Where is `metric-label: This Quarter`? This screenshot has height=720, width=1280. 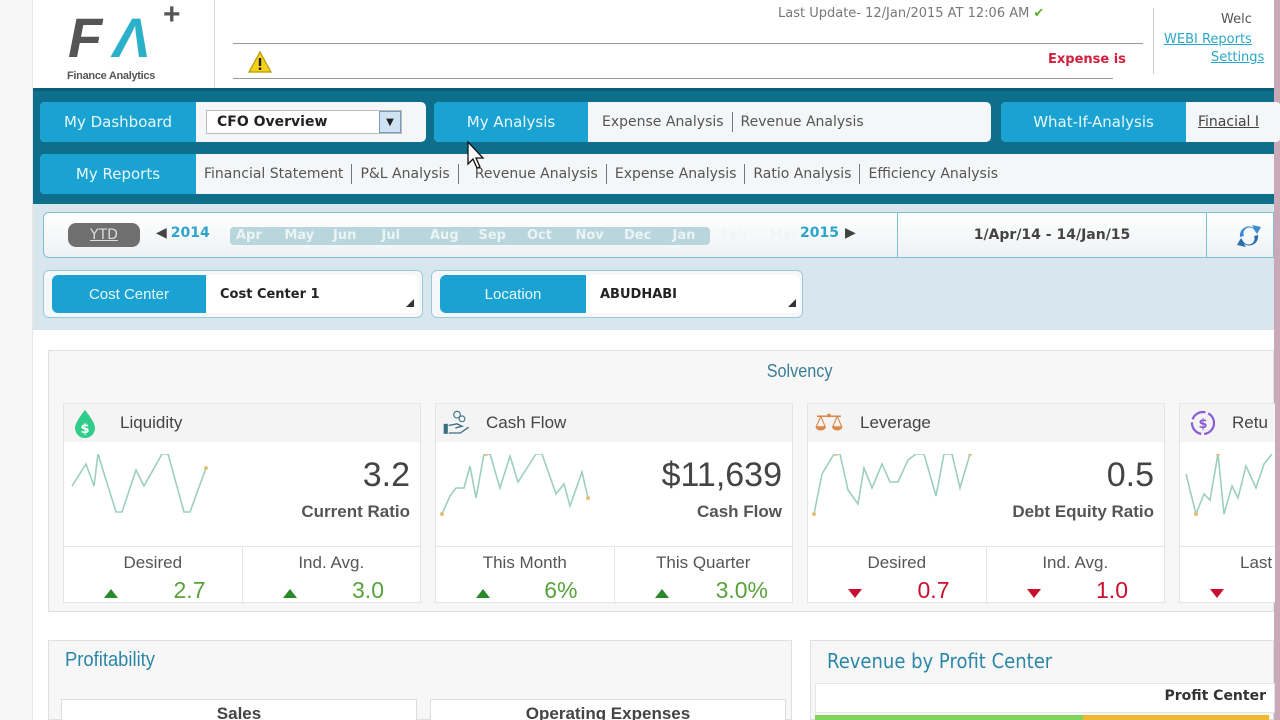
metric-label: This Quarter is located at coordinates (703, 562).